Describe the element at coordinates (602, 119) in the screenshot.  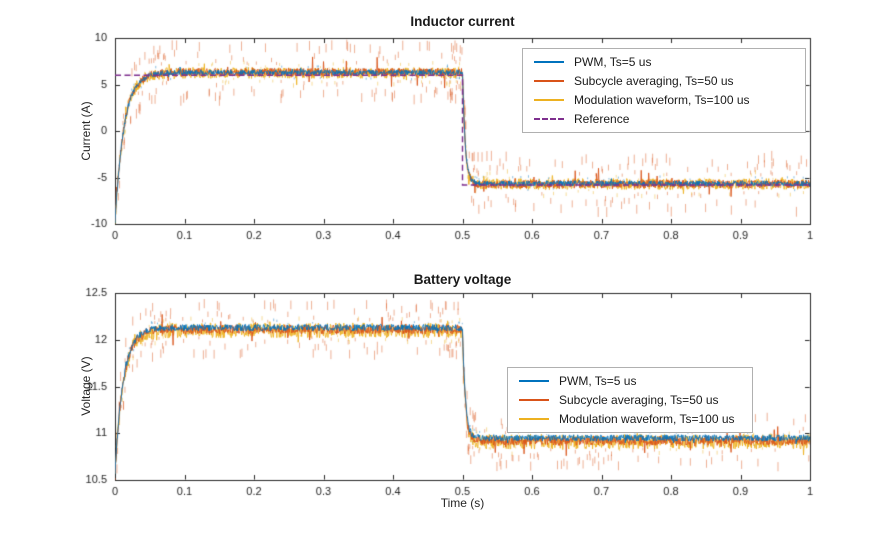
I see `legend-label: Reference` at that location.